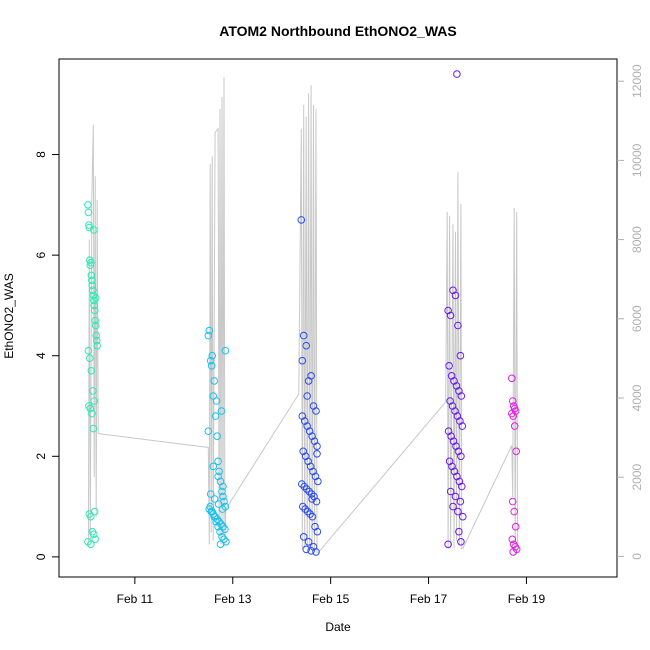 The width and height of the screenshot is (650, 650). What do you see at coordinates (135, 599) in the screenshot?
I see `x-tick-label: Feb 11` at bounding box center [135, 599].